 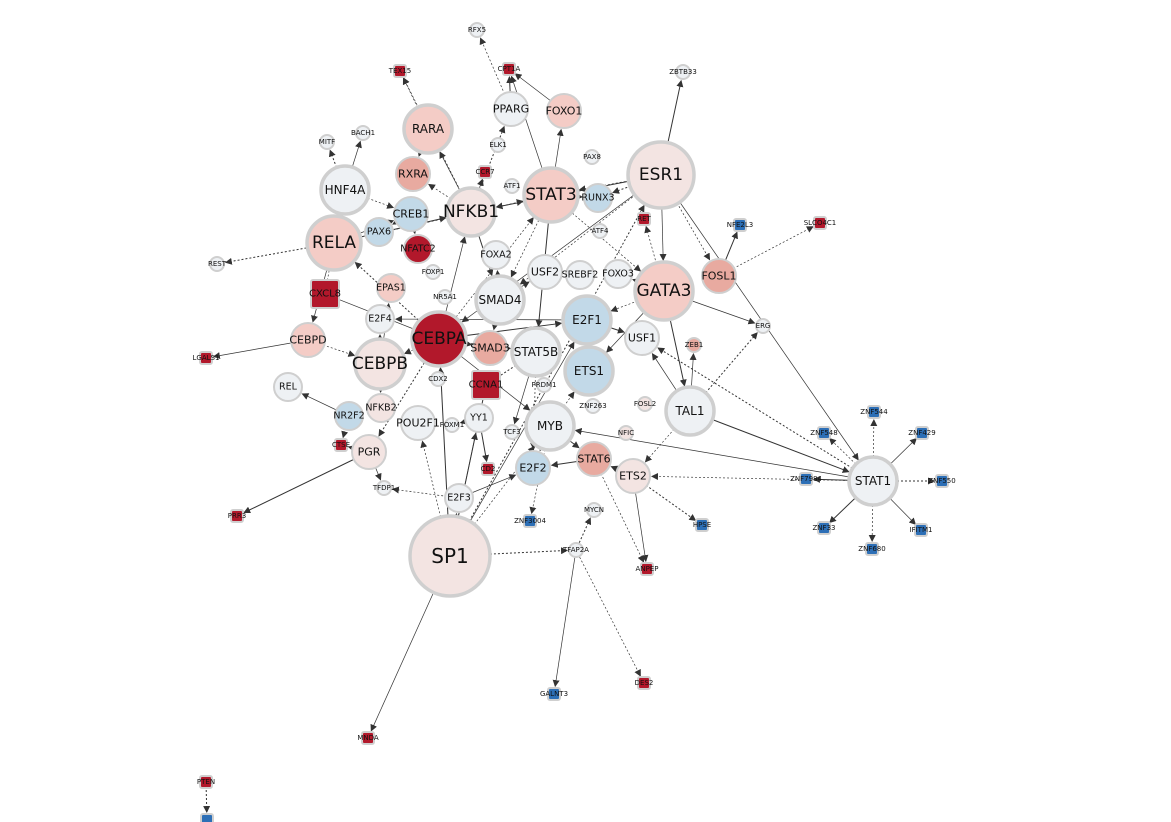 I want to click on node-ret: RET, so click(x=644, y=219).